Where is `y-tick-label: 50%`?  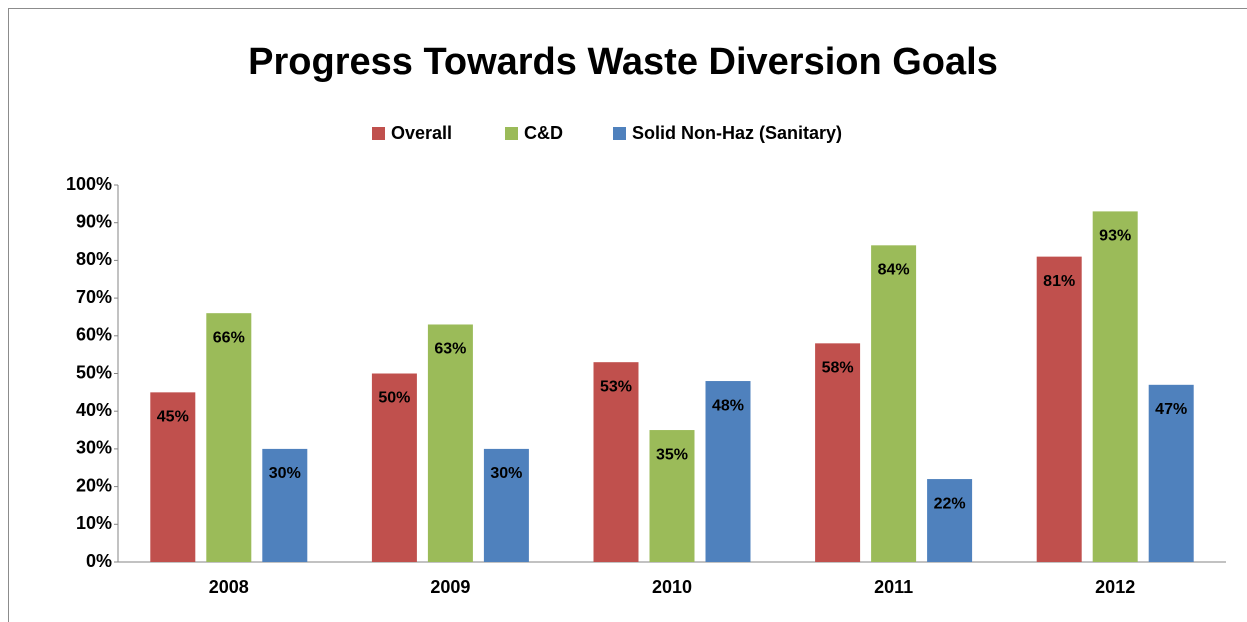 y-tick-label: 50% is located at coordinates (94, 372).